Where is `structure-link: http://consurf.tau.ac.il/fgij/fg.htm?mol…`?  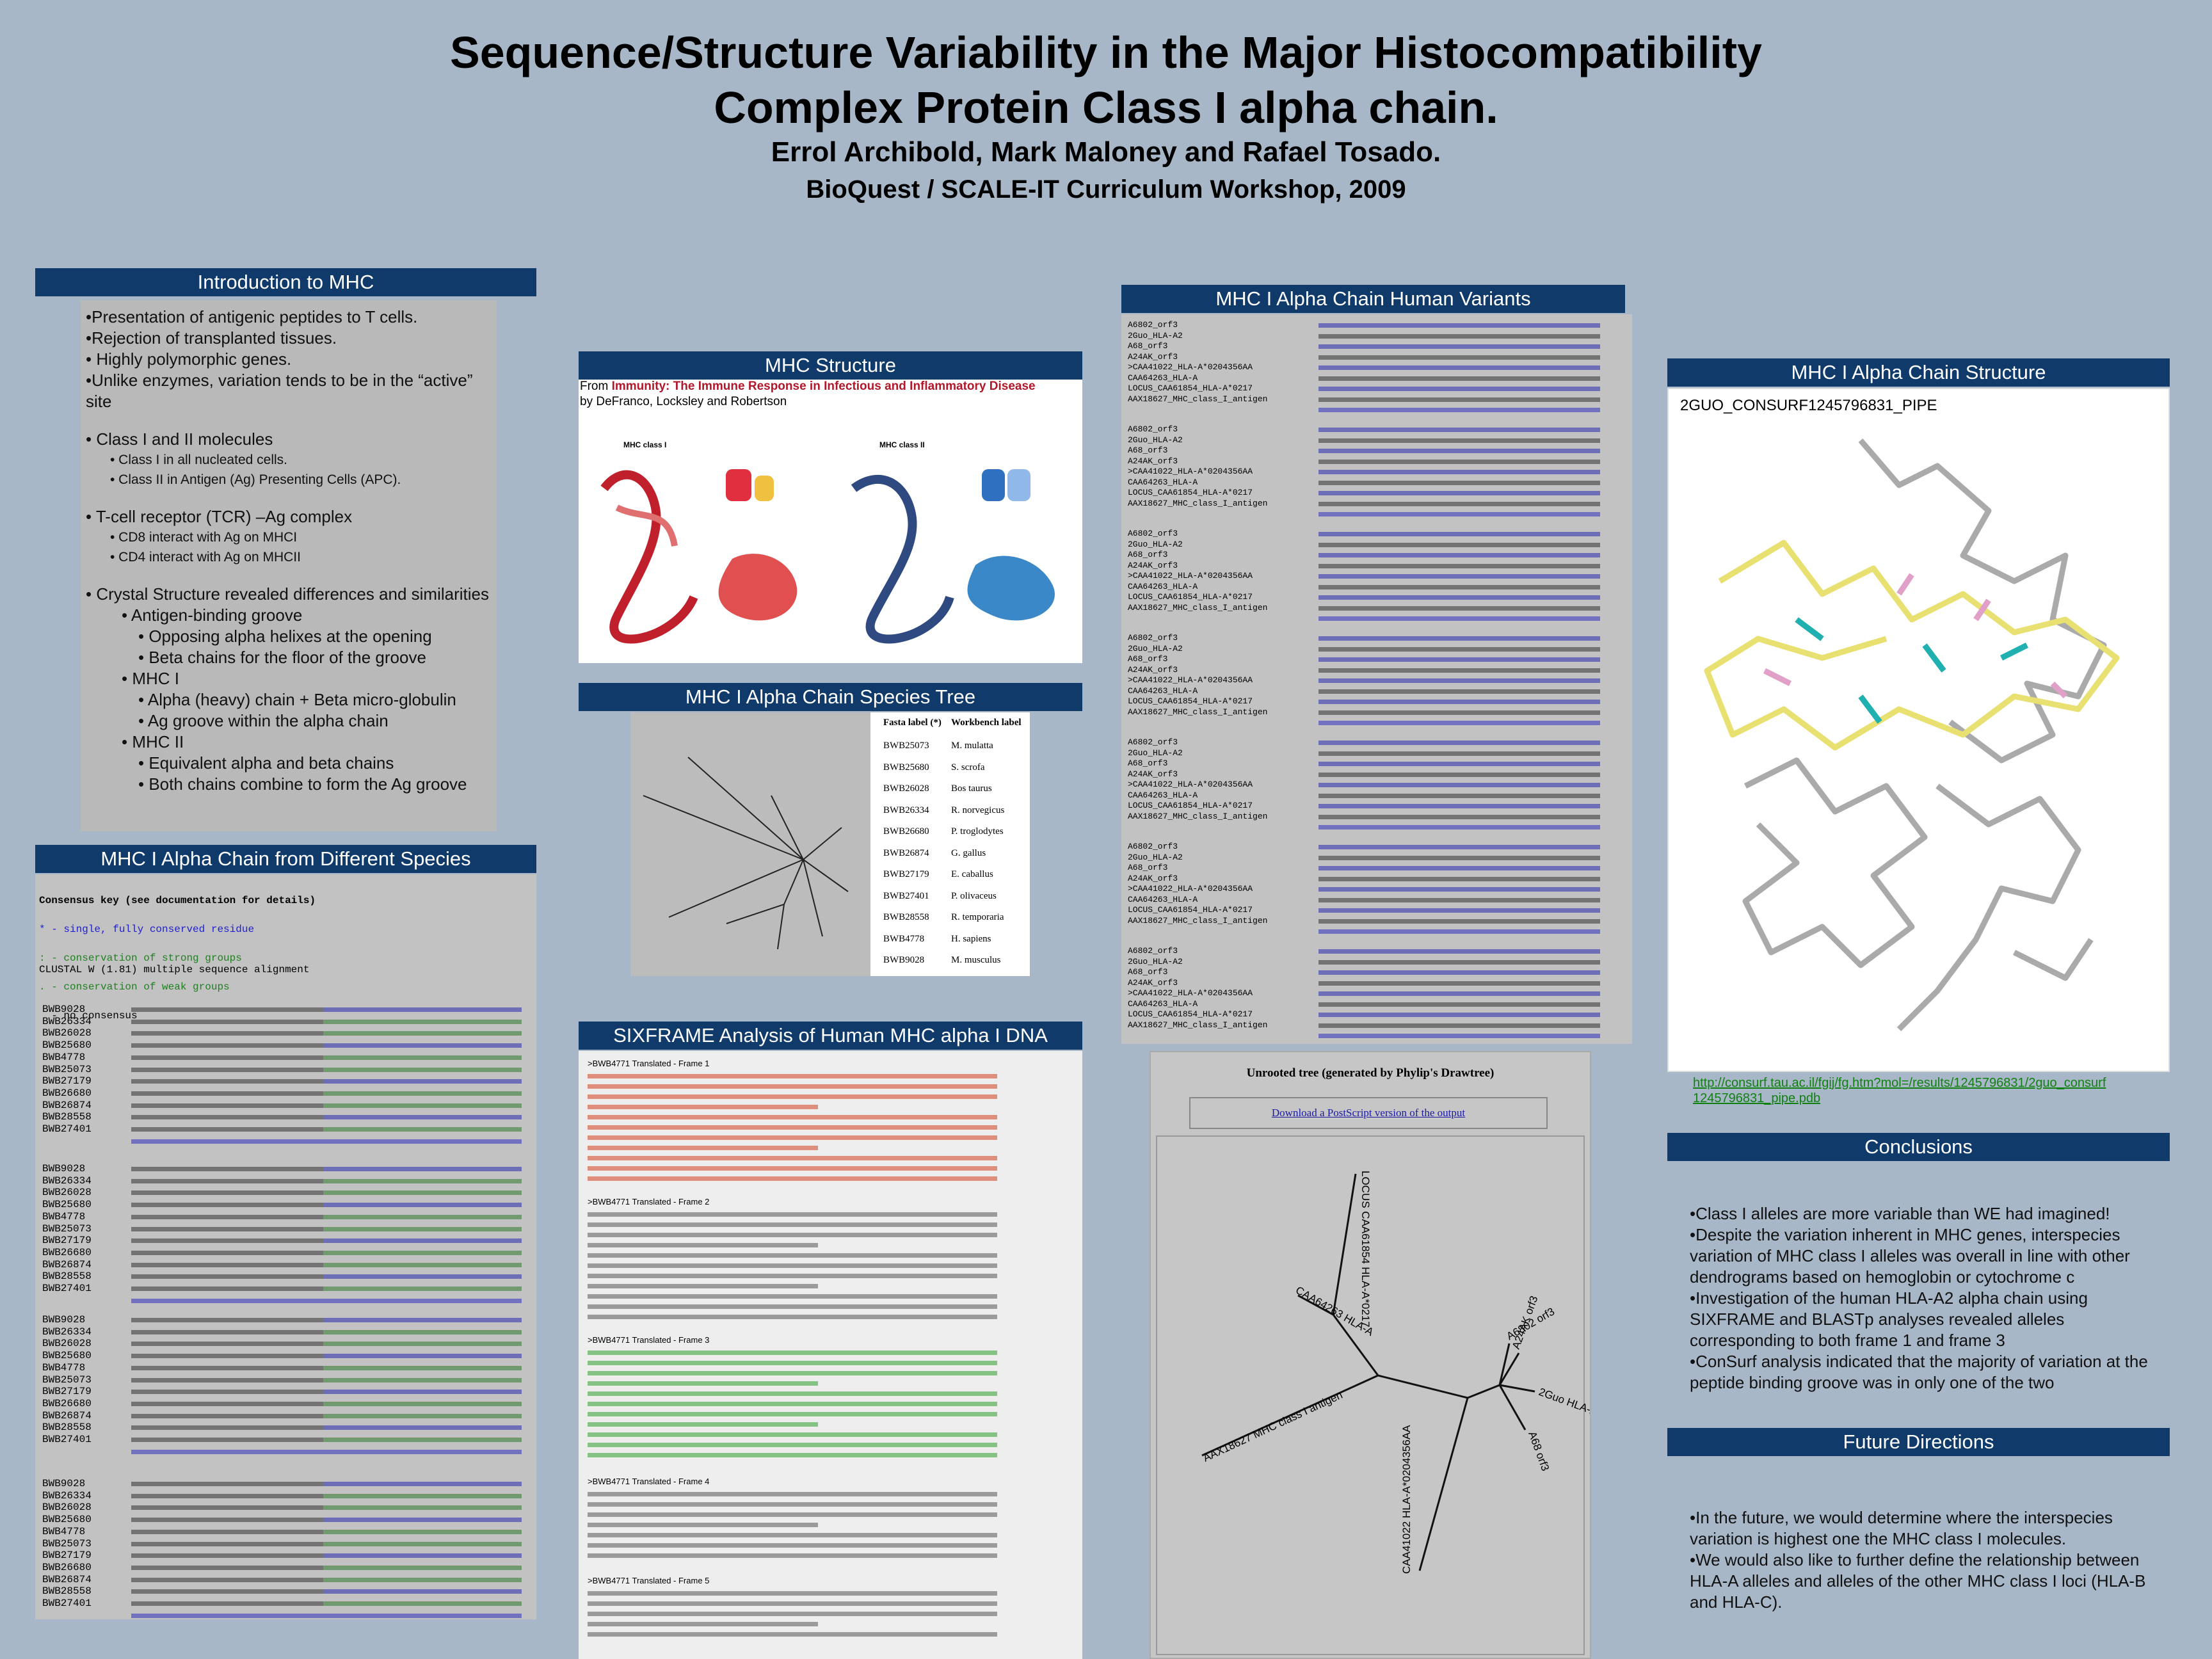 structure-link: http://consurf.tau.ac.il/fgij/fg.htm?mol… is located at coordinates (1899, 1090).